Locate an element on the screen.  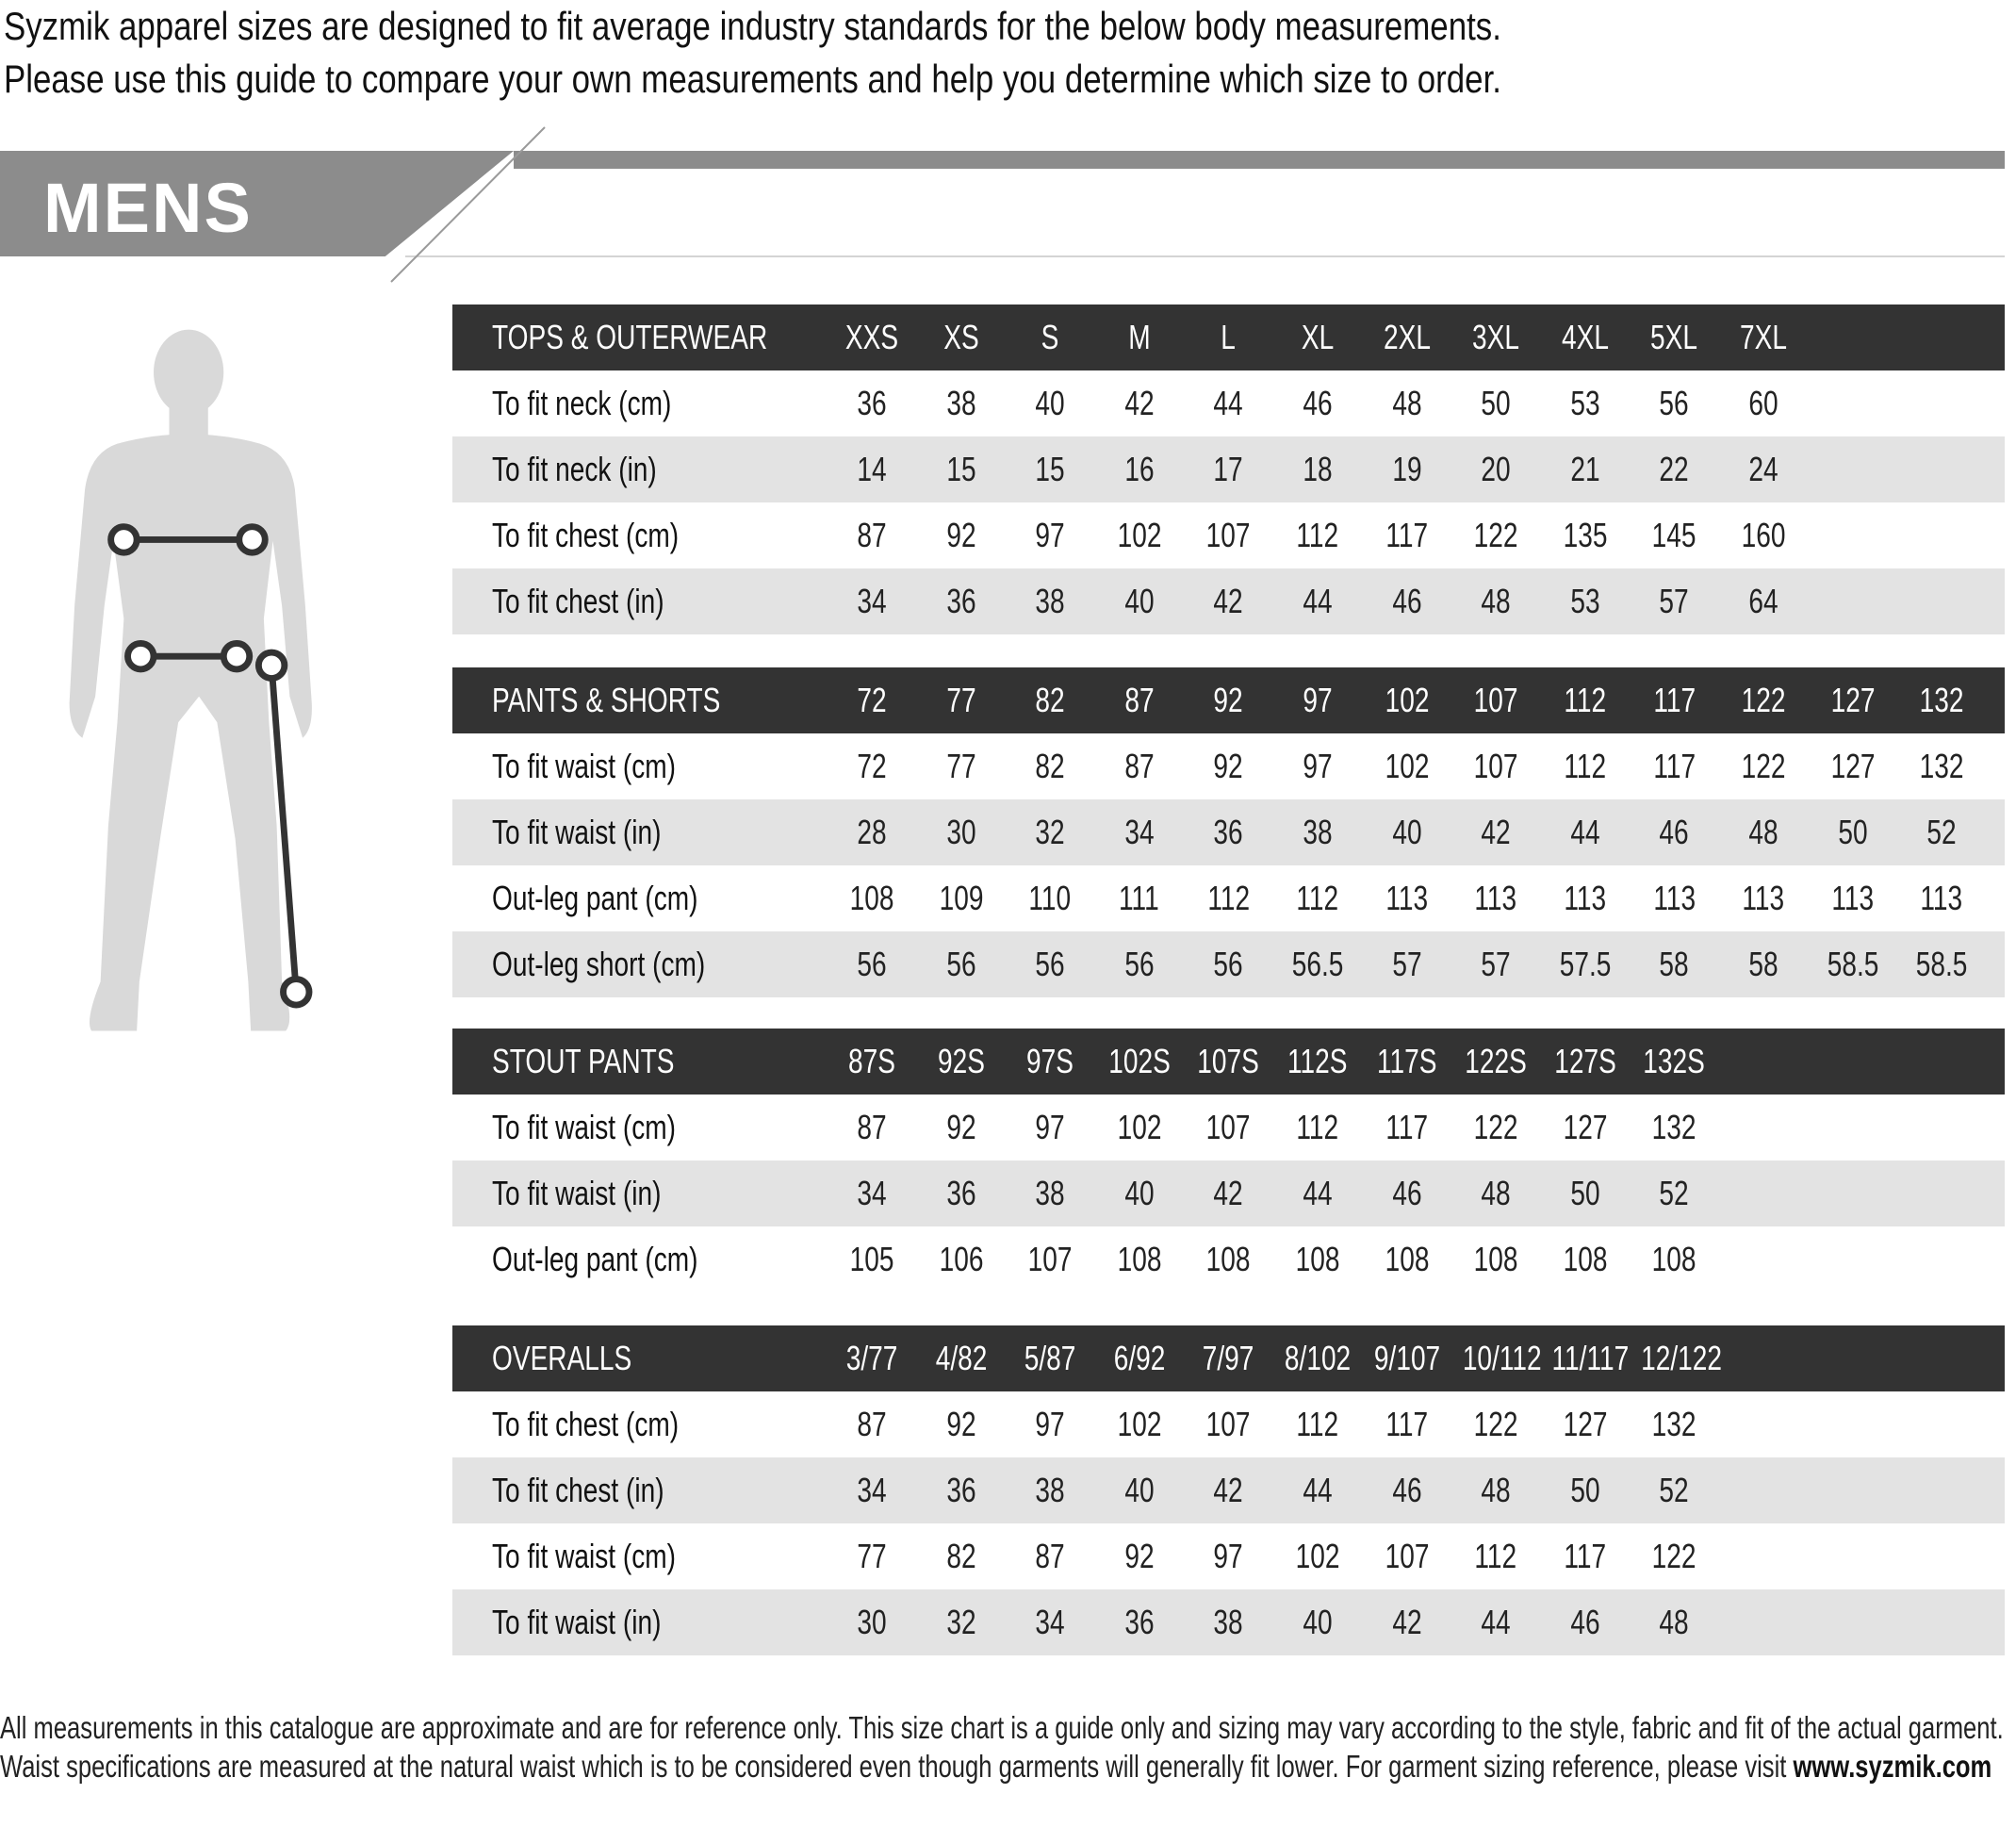
size-header: 5XL is located at coordinates (1674, 337).